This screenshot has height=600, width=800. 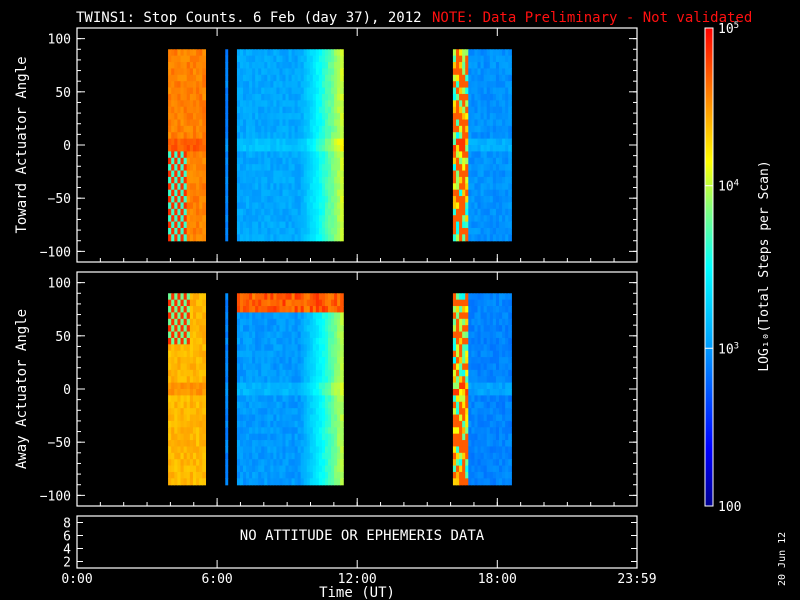 What do you see at coordinates (764, 265) in the screenshot?
I see `colorbar-label: LOG₁₀(Total Steps per Scan)` at bounding box center [764, 265].